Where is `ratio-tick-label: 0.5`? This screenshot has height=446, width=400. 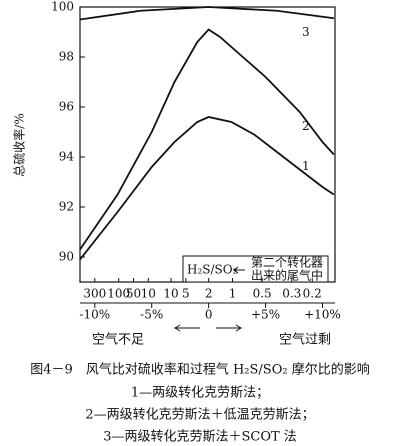 ratio-tick-label: 0.5 is located at coordinates (262, 294).